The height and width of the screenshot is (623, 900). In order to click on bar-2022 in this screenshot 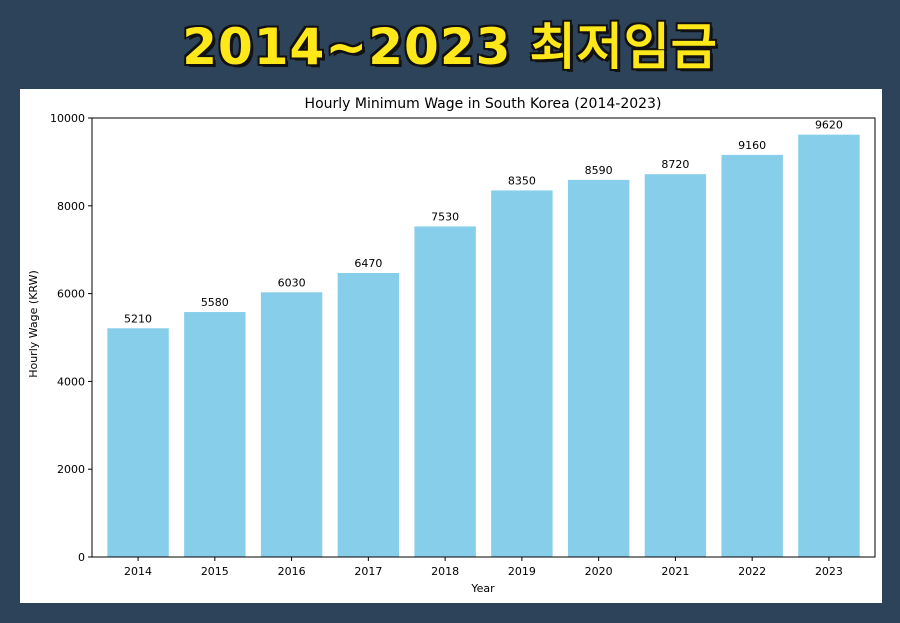, I will do `click(752, 355)`.